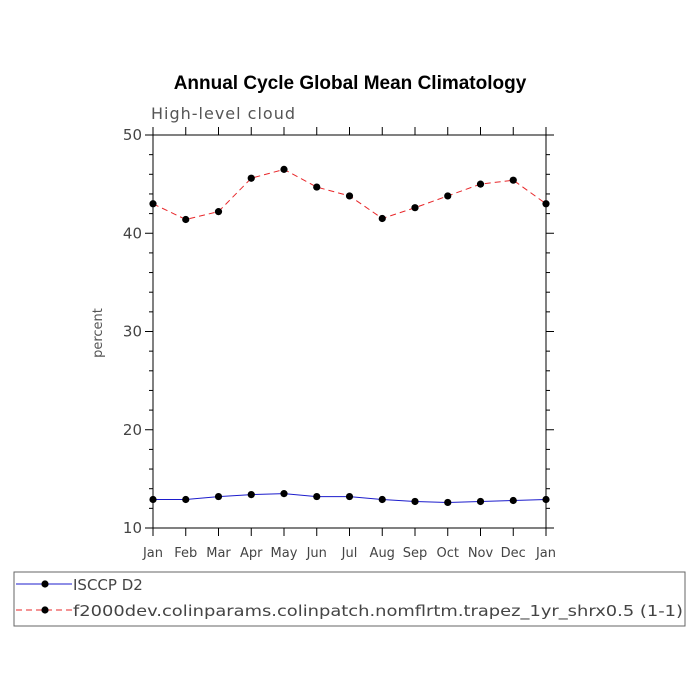 Image resolution: width=700 pixels, height=700 pixels. What do you see at coordinates (132, 528) in the screenshot?
I see `y-tick-label: 10` at bounding box center [132, 528].